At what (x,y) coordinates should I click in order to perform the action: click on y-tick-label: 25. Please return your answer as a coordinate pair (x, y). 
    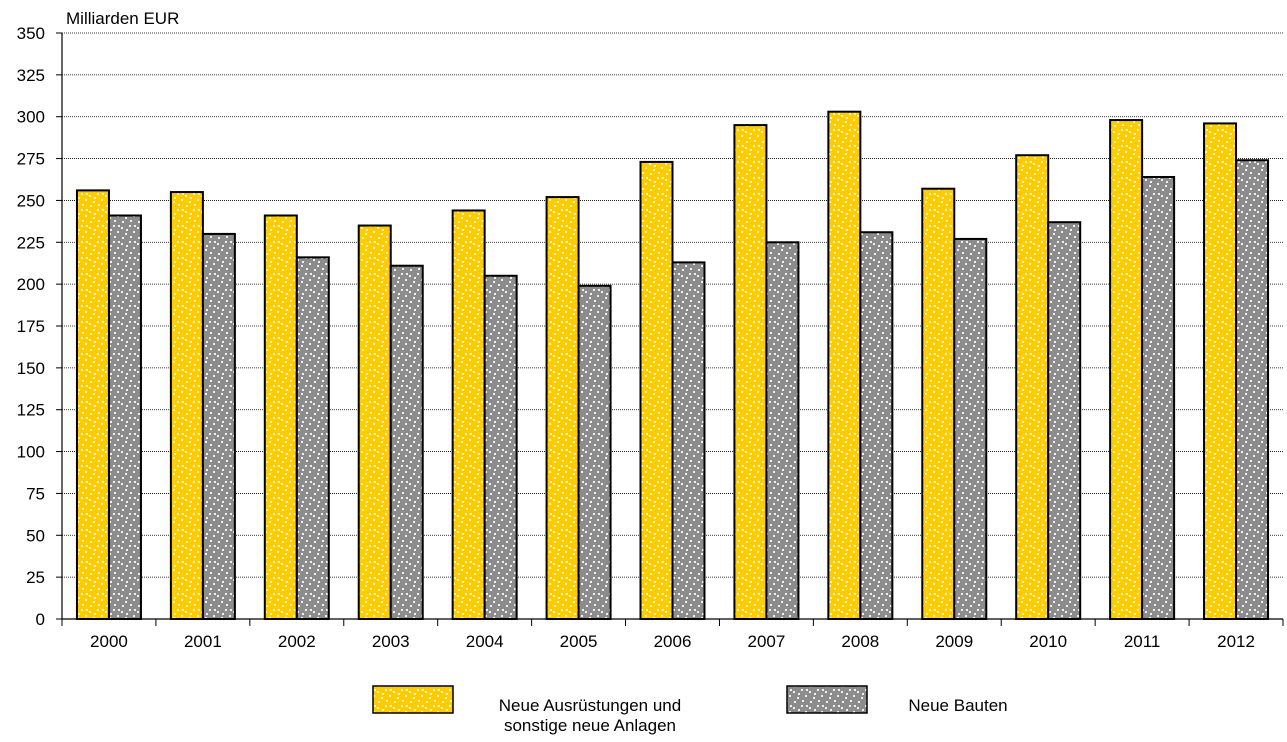
    Looking at the image, I should click on (35, 577).